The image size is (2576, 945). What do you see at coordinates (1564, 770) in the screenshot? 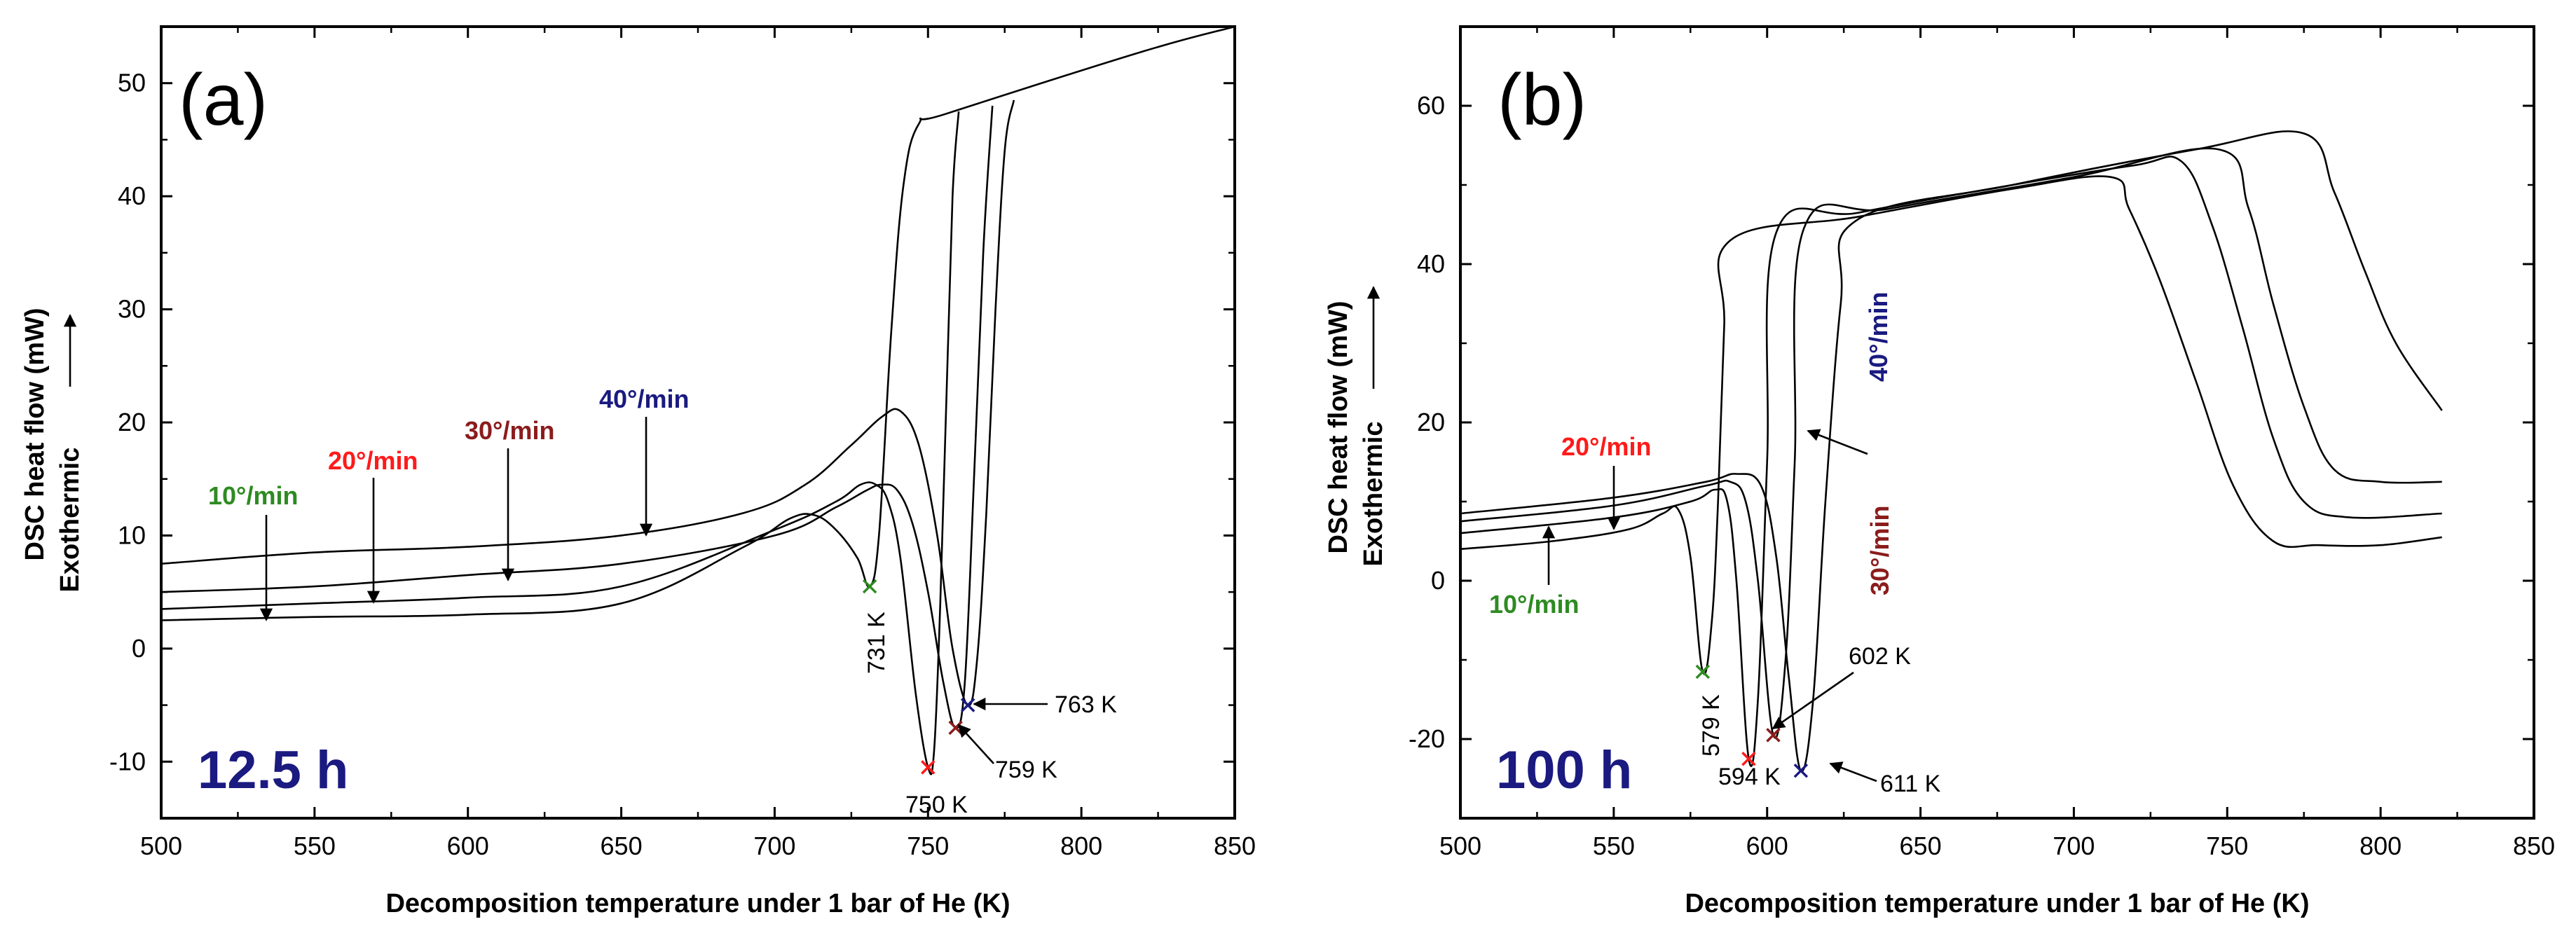
I see `panel-b-duration-label: 100 h` at bounding box center [1564, 770].